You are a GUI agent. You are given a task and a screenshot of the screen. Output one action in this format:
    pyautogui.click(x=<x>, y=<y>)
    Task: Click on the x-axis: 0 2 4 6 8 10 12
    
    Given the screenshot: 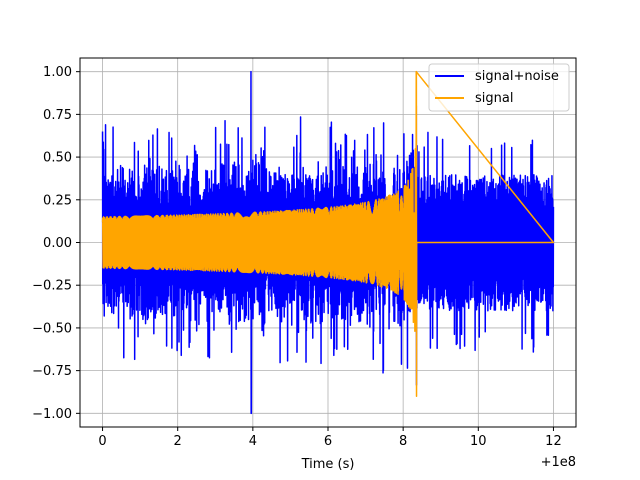 What is the action you would take?
    pyautogui.click(x=330, y=438)
    